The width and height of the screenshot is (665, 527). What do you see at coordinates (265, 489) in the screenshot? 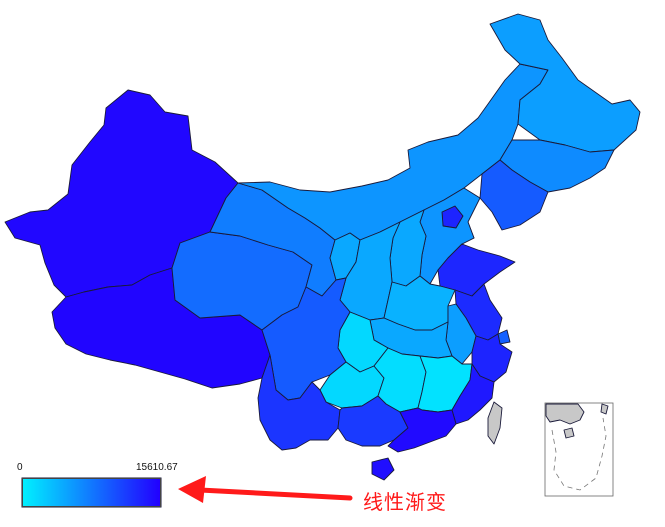
I see `annotation-arrow` at bounding box center [265, 489].